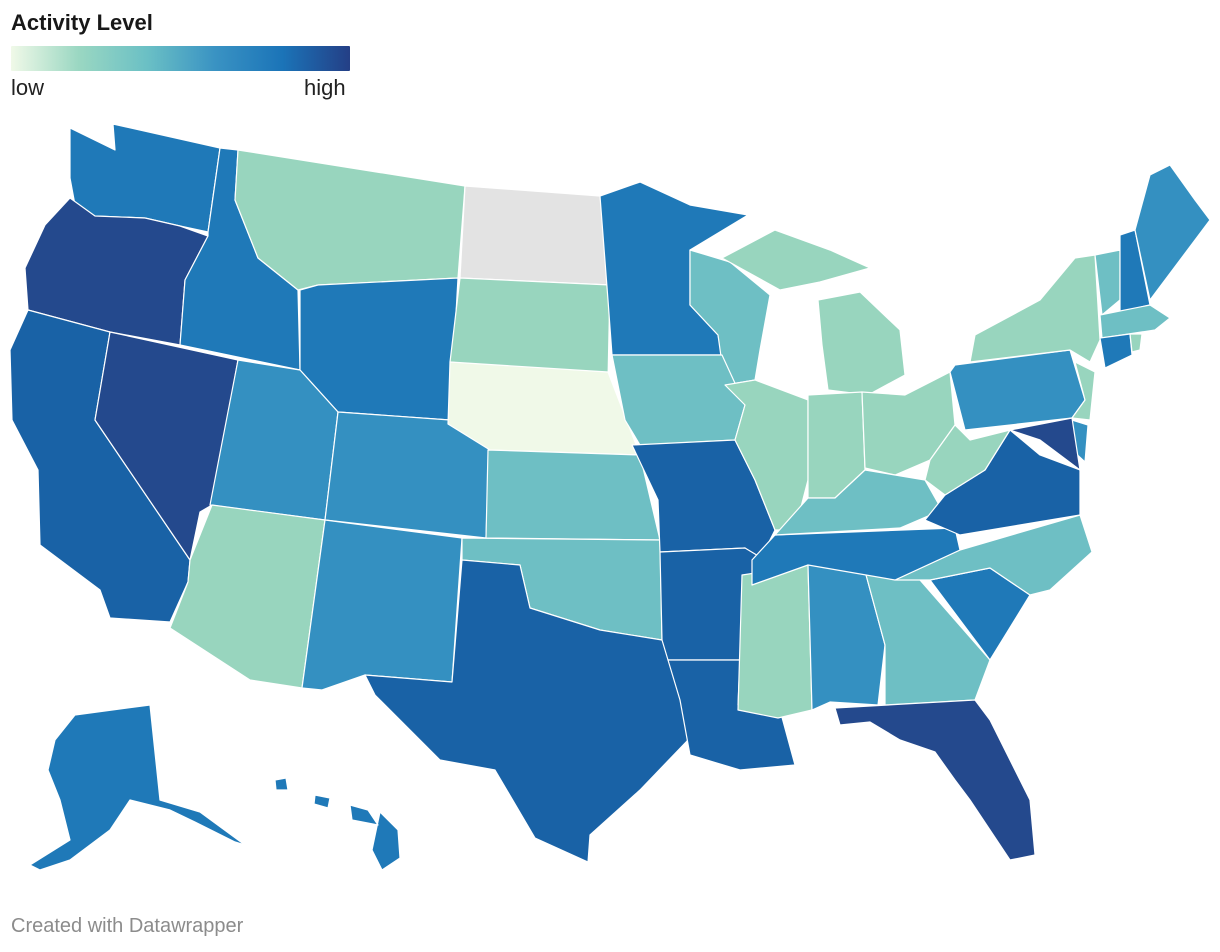  What do you see at coordinates (678, 400) in the screenshot?
I see `state-iowa` at bounding box center [678, 400].